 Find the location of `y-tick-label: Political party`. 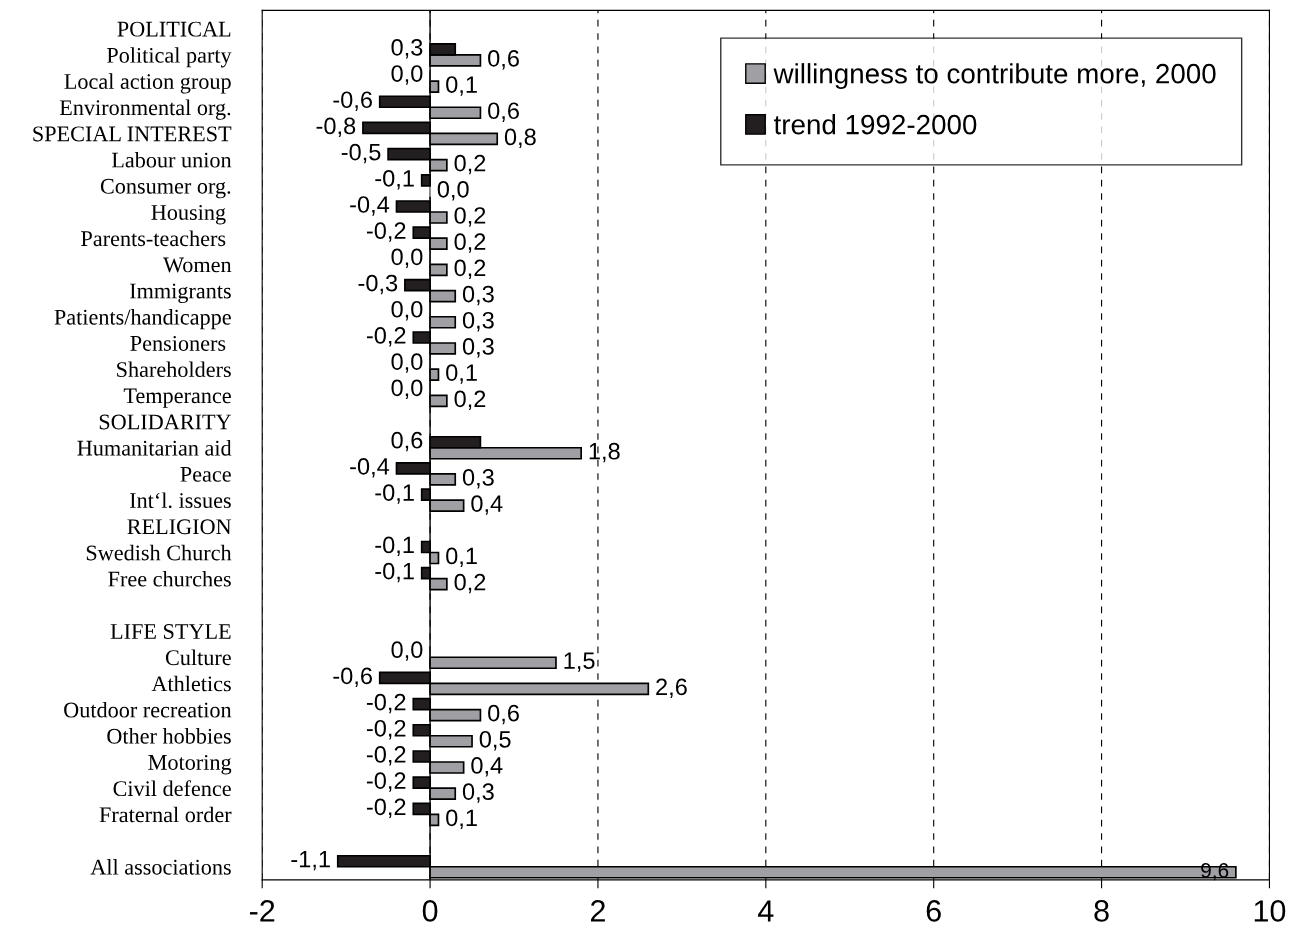

y-tick-label: Political party is located at coordinates (169, 57).